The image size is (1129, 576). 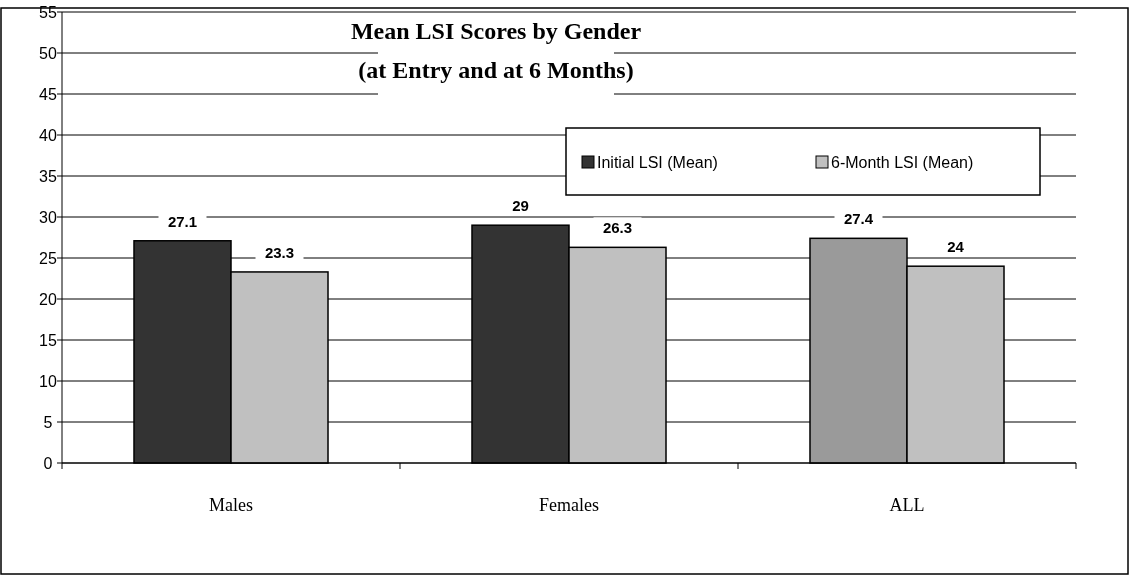 What do you see at coordinates (48, 135) in the screenshot?
I see `y-tick-label: 40` at bounding box center [48, 135].